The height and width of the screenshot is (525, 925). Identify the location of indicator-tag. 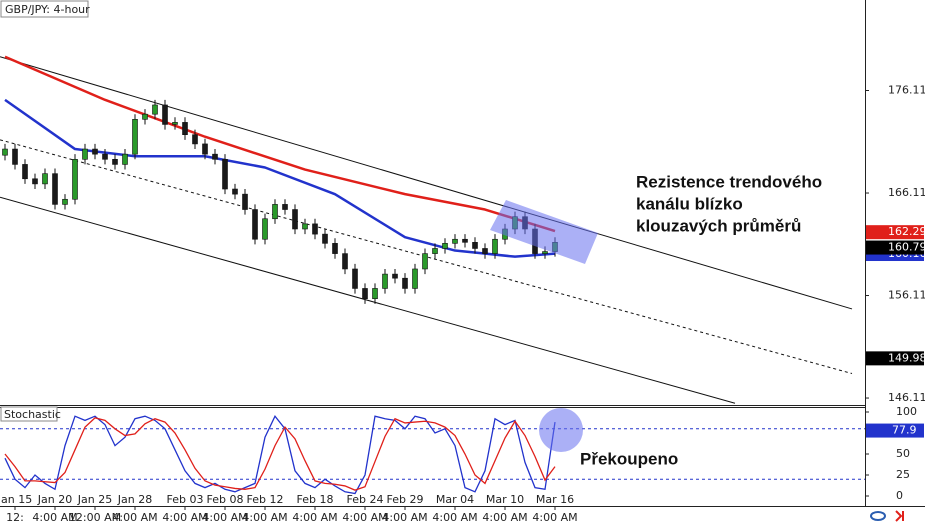
(895, 430).